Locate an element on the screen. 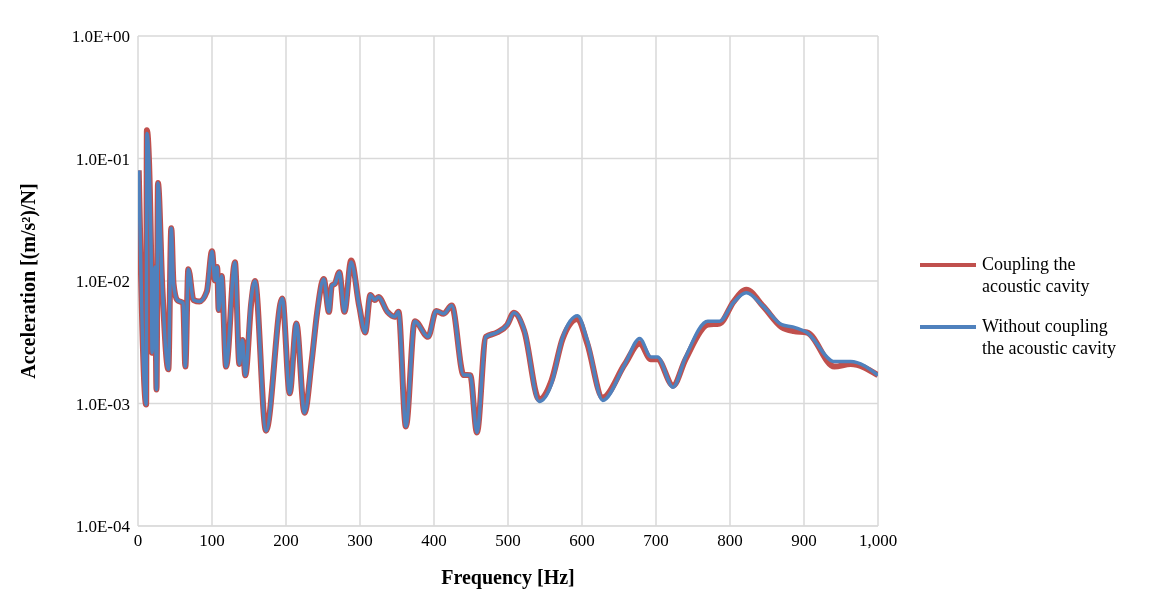 The width and height of the screenshot is (1158, 607). x-tick-label: 0 is located at coordinates (138, 541).